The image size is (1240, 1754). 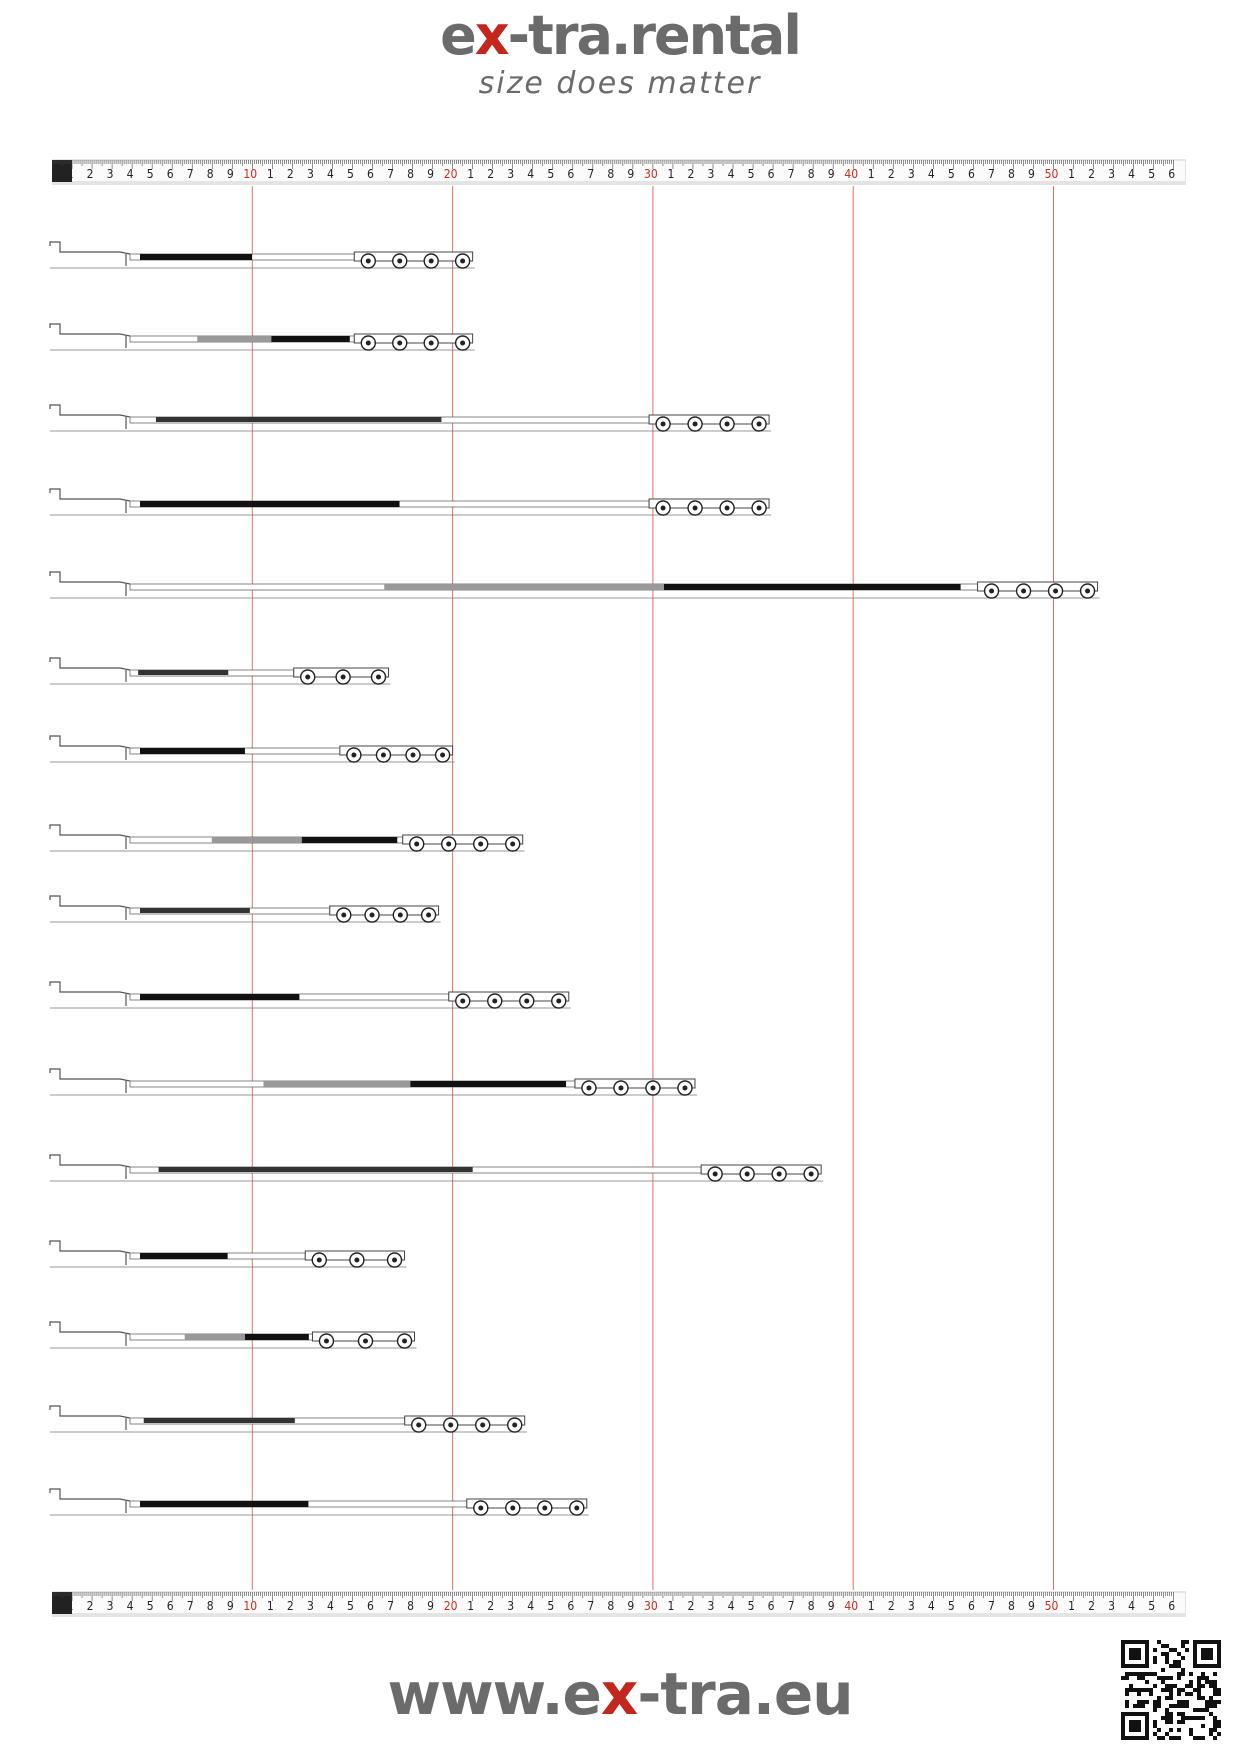 What do you see at coordinates (1171, 1690) in the screenshot?
I see `qr-code-icon` at bounding box center [1171, 1690].